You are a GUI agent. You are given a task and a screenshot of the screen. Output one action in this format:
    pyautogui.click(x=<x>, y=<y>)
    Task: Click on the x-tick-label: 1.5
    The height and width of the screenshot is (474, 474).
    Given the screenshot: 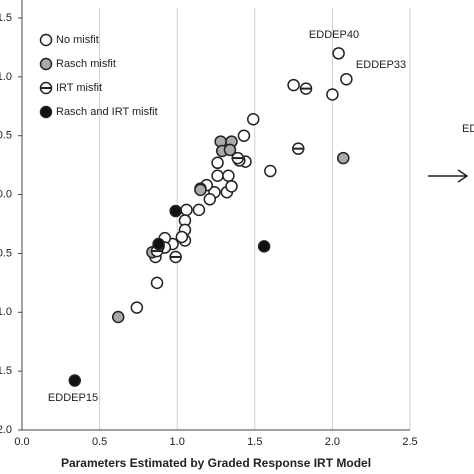 What is the action you would take?
    pyautogui.click(x=254, y=442)
    